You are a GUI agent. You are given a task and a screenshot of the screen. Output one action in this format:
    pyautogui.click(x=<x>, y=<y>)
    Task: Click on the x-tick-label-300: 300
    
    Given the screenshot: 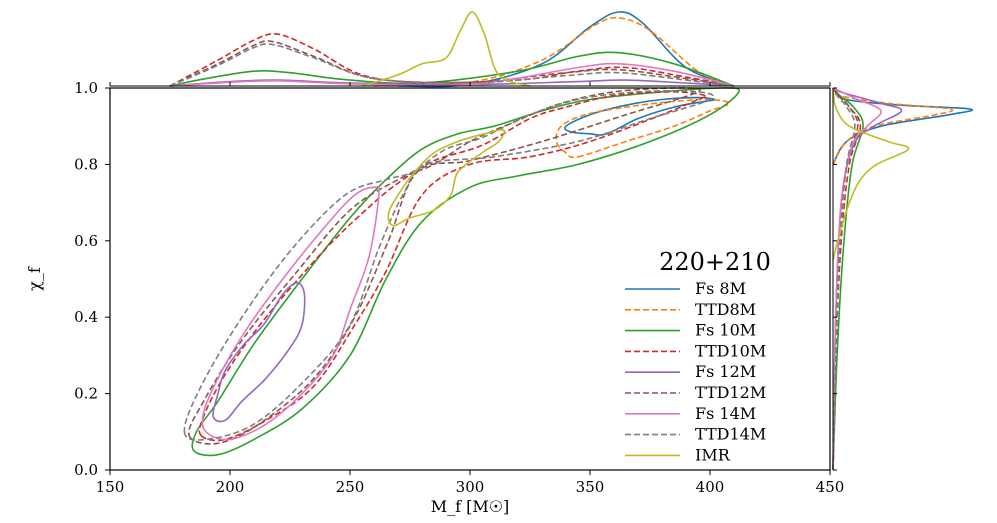 What is the action you would take?
    pyautogui.click(x=470, y=487)
    